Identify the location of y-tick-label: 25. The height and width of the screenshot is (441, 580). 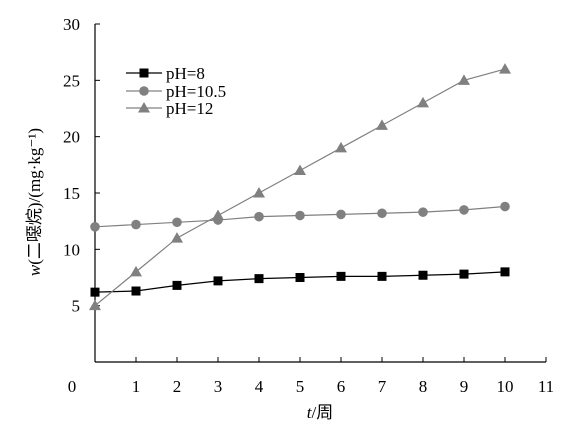
(71, 80).